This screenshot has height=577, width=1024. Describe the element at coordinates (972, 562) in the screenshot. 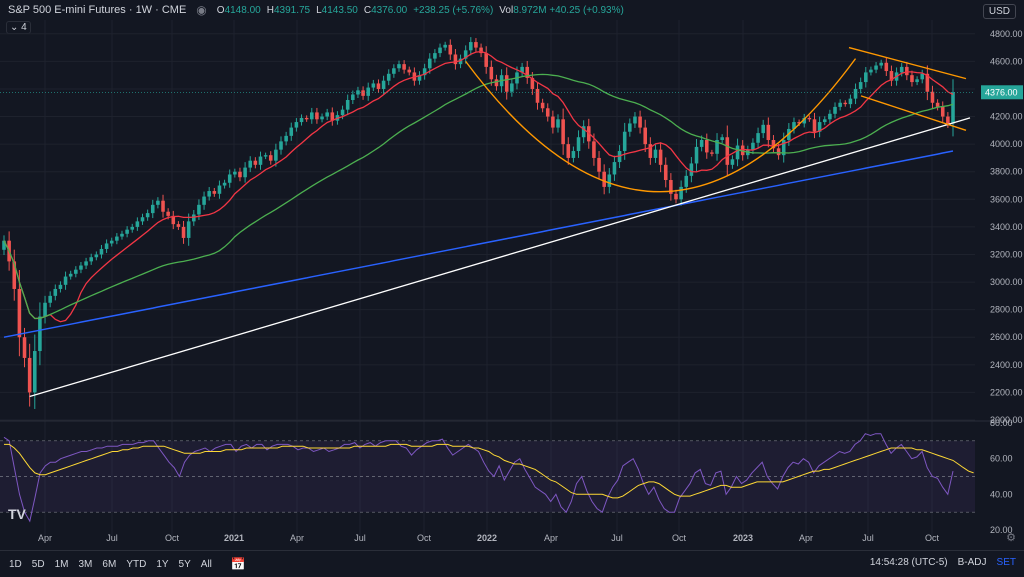

I see `badj-toggle: B-ADJ` at that location.